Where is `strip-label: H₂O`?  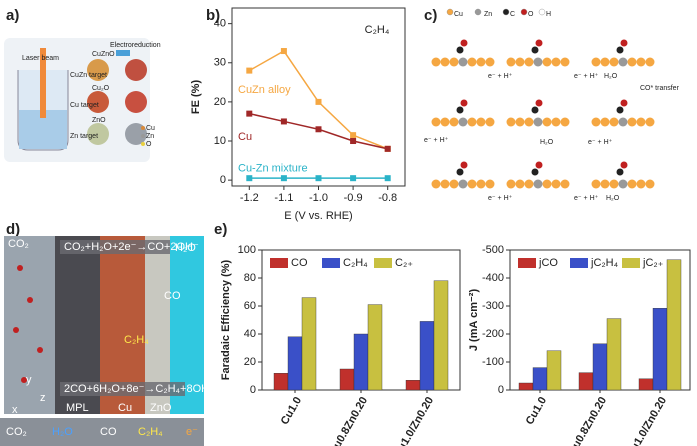 strip-label: H₂O is located at coordinates (62, 432).